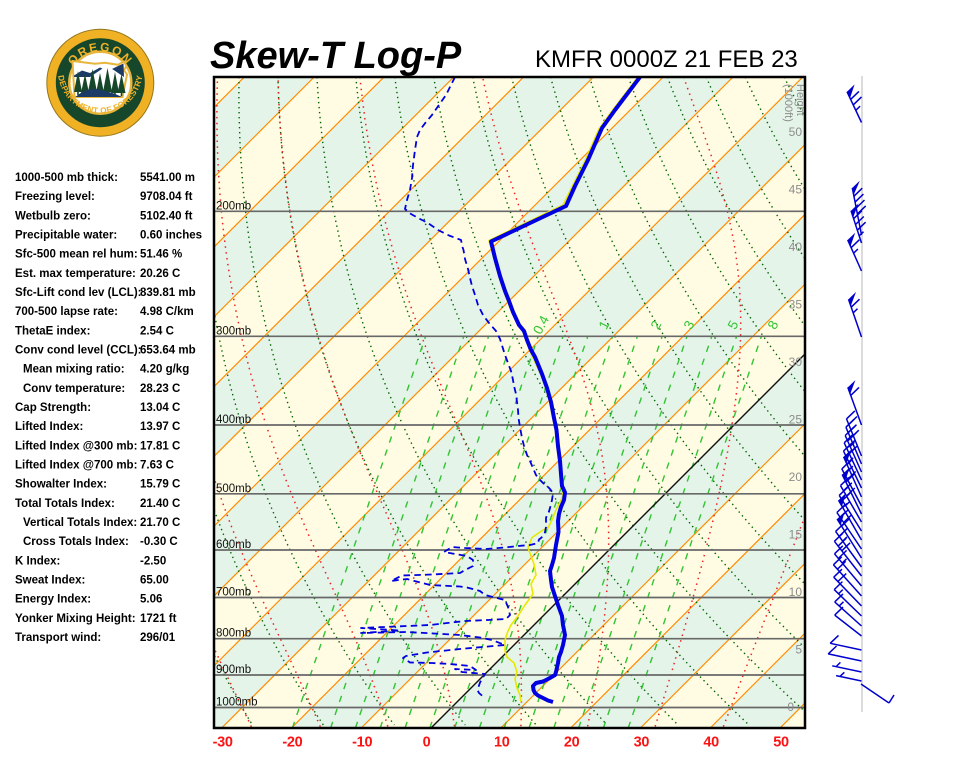 This screenshot has height=768, width=960. What do you see at coordinates (160, 408) in the screenshot?
I see `svg-text: 13.04 C` at bounding box center [160, 408].